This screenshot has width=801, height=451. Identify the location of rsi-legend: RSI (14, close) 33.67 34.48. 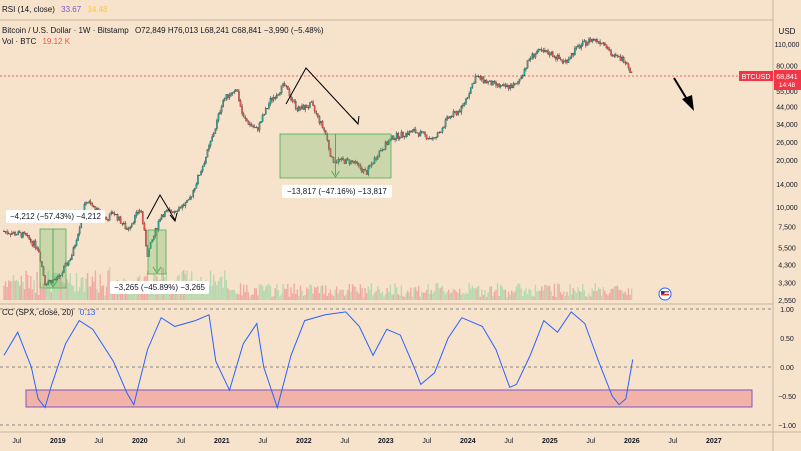
(54, 9).